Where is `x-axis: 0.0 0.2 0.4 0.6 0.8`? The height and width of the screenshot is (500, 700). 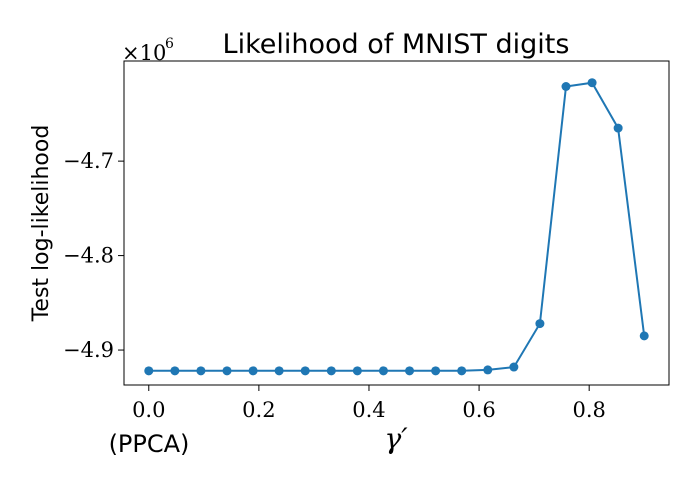 x-axis: 0.0 0.2 0.4 0.6 0.8 is located at coordinates (369, 403).